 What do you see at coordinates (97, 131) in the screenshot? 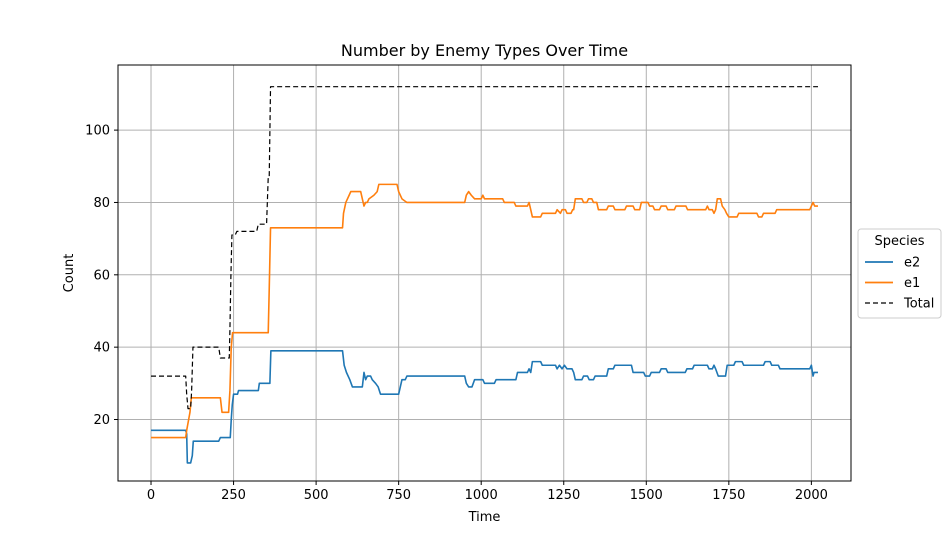
I see `y-tick-label: 100` at bounding box center [97, 131].